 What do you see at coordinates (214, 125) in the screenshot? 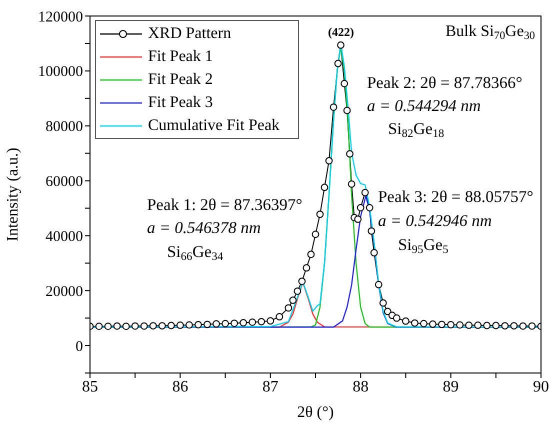
I see `legend-label: Cumulative Fit Peak` at bounding box center [214, 125].